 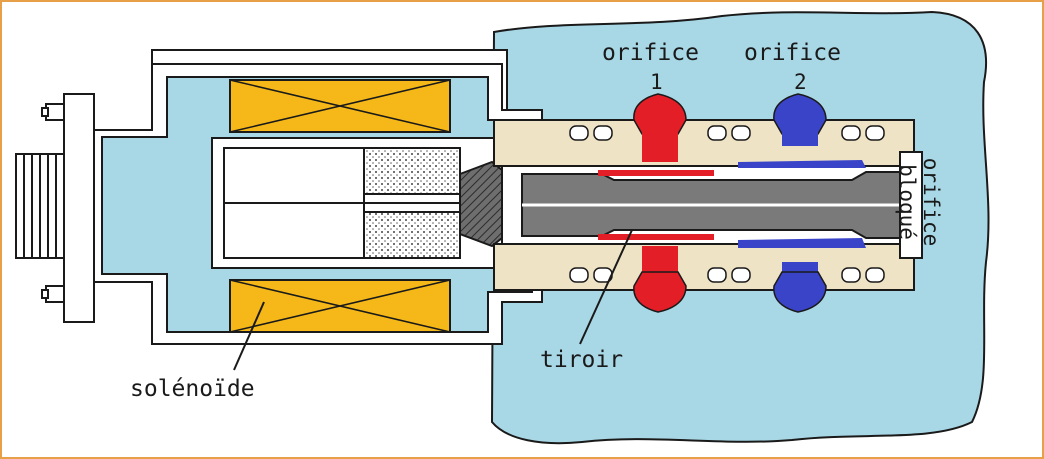 What do you see at coordinates (582, 360) in the screenshot?
I see `label-spool: tiroir` at bounding box center [582, 360].